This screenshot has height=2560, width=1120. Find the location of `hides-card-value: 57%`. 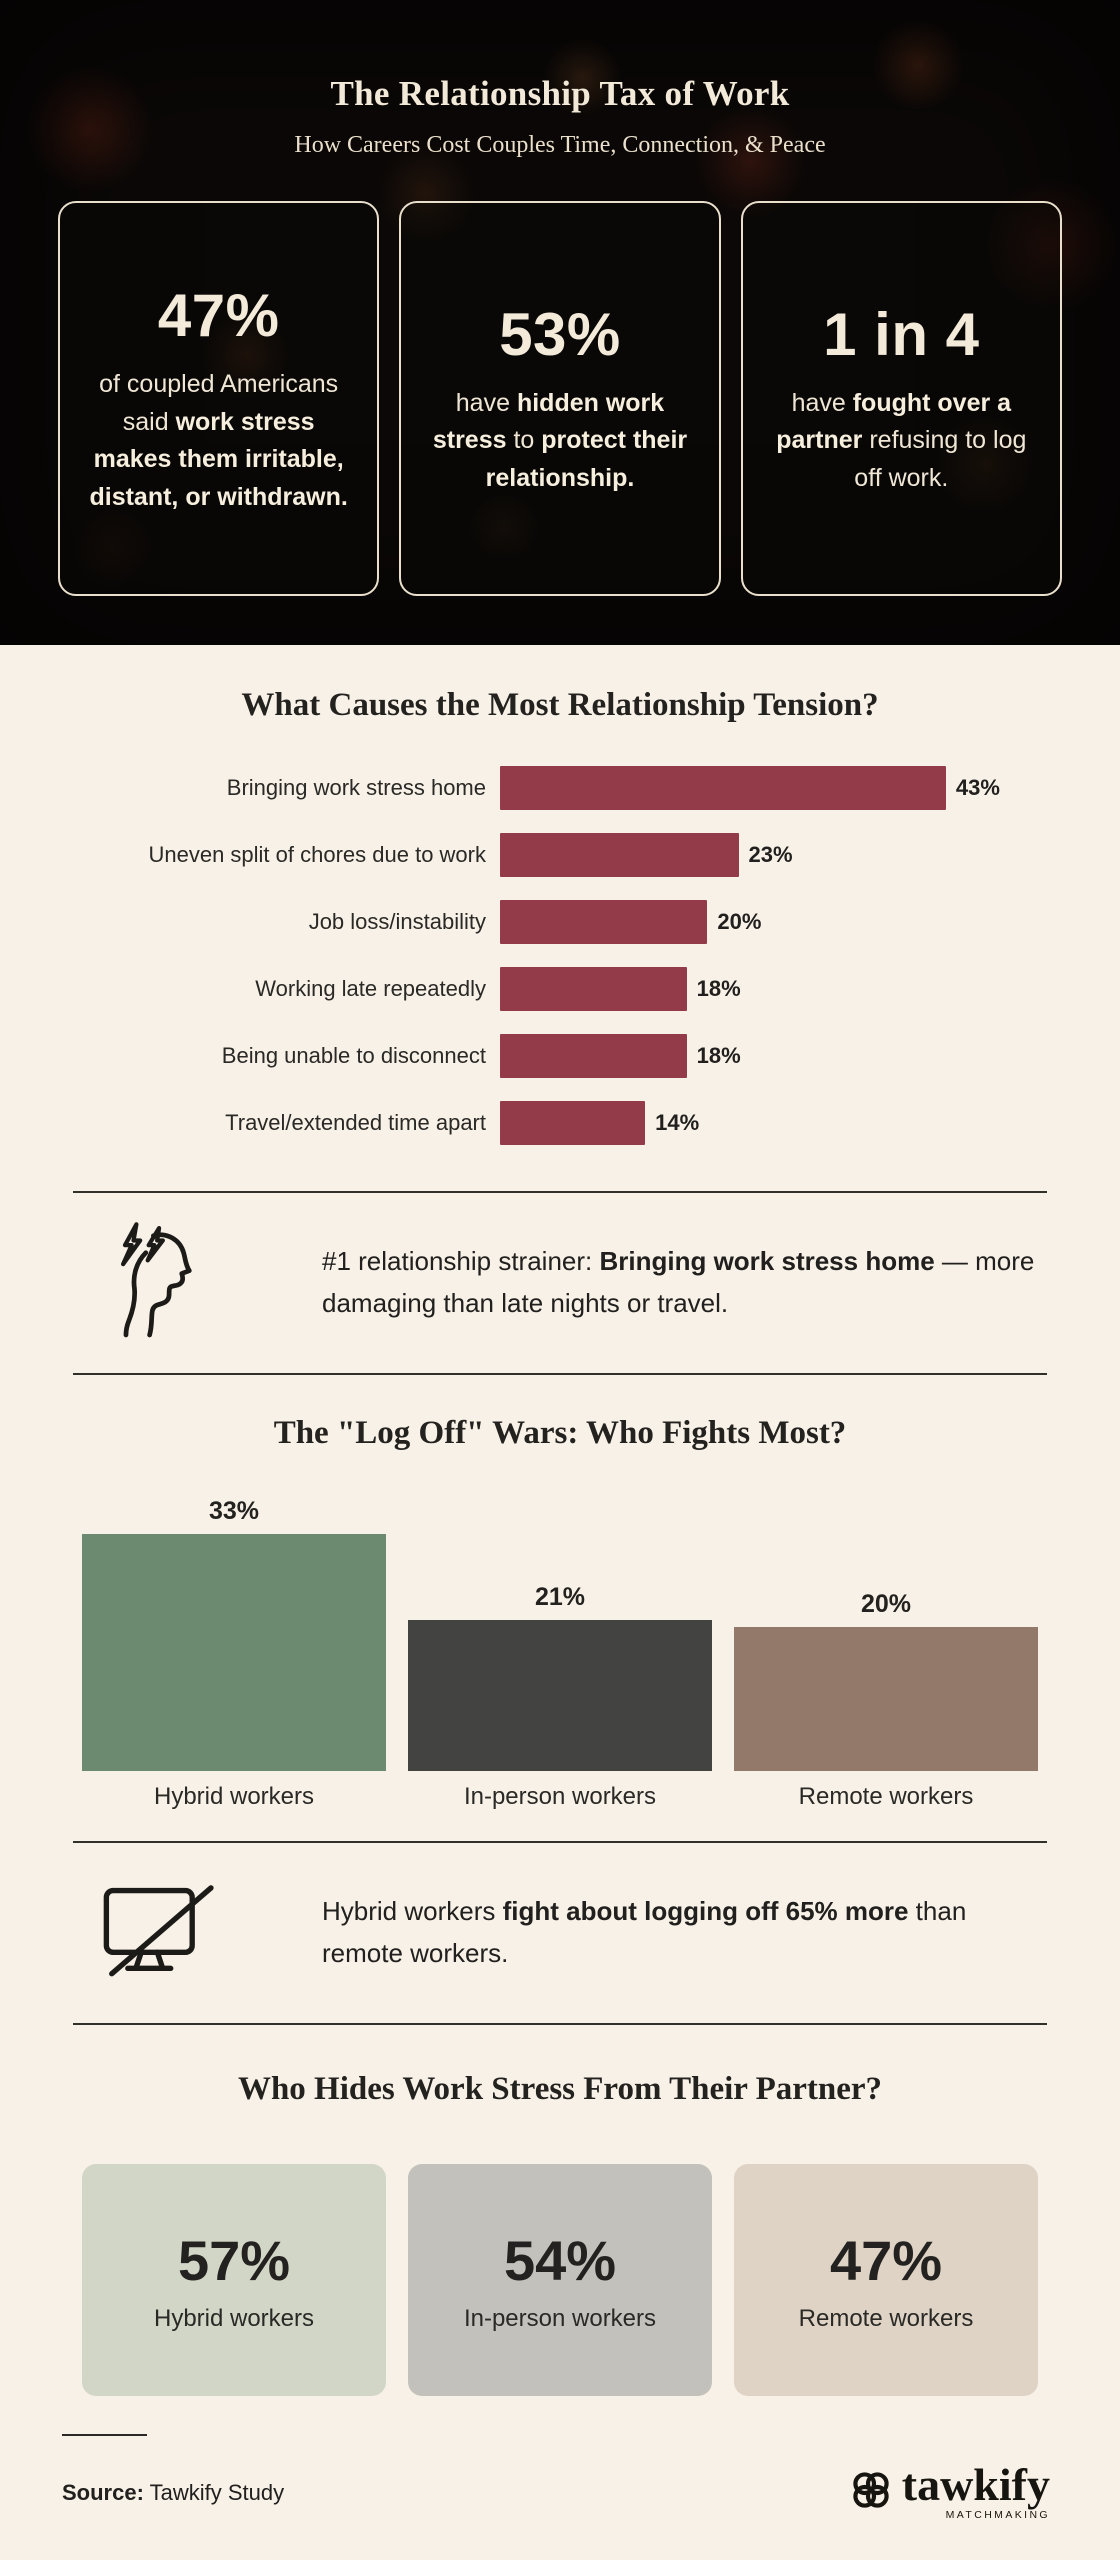

hides-card-value: 57% is located at coordinates (234, 2260).